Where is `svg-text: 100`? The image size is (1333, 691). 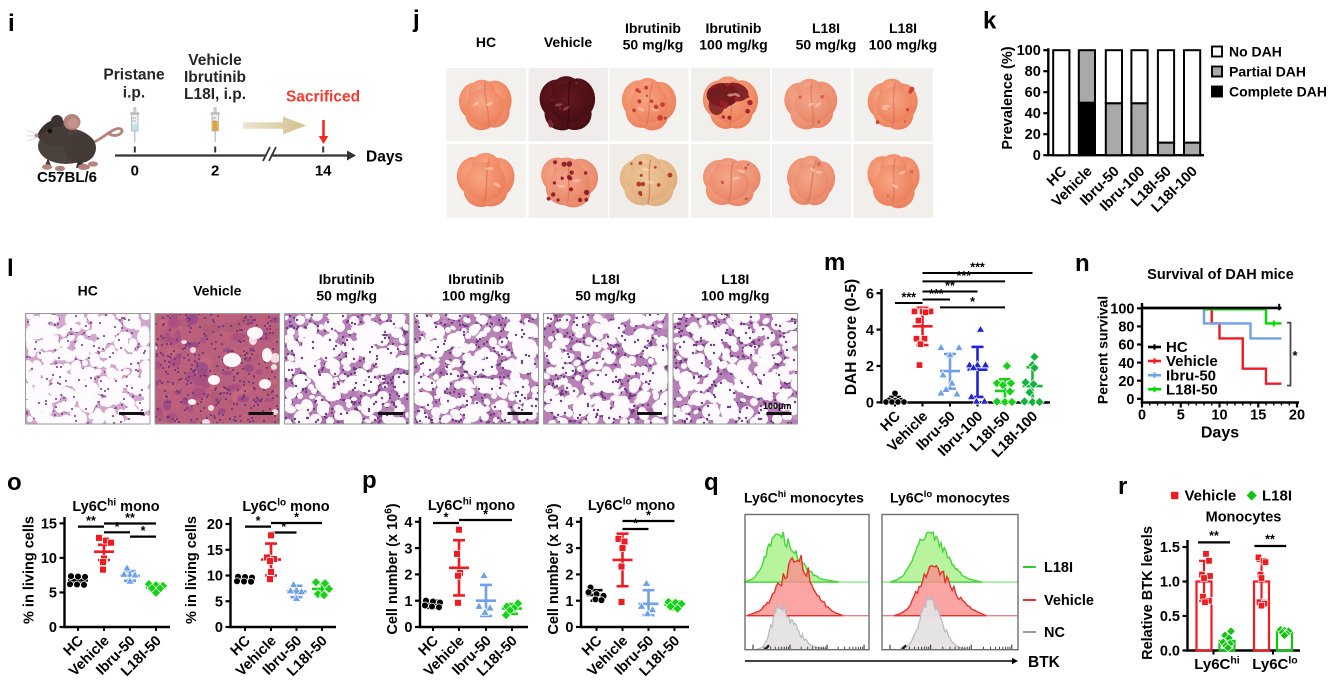
svg-text: 100 is located at coordinates (1029, 51).